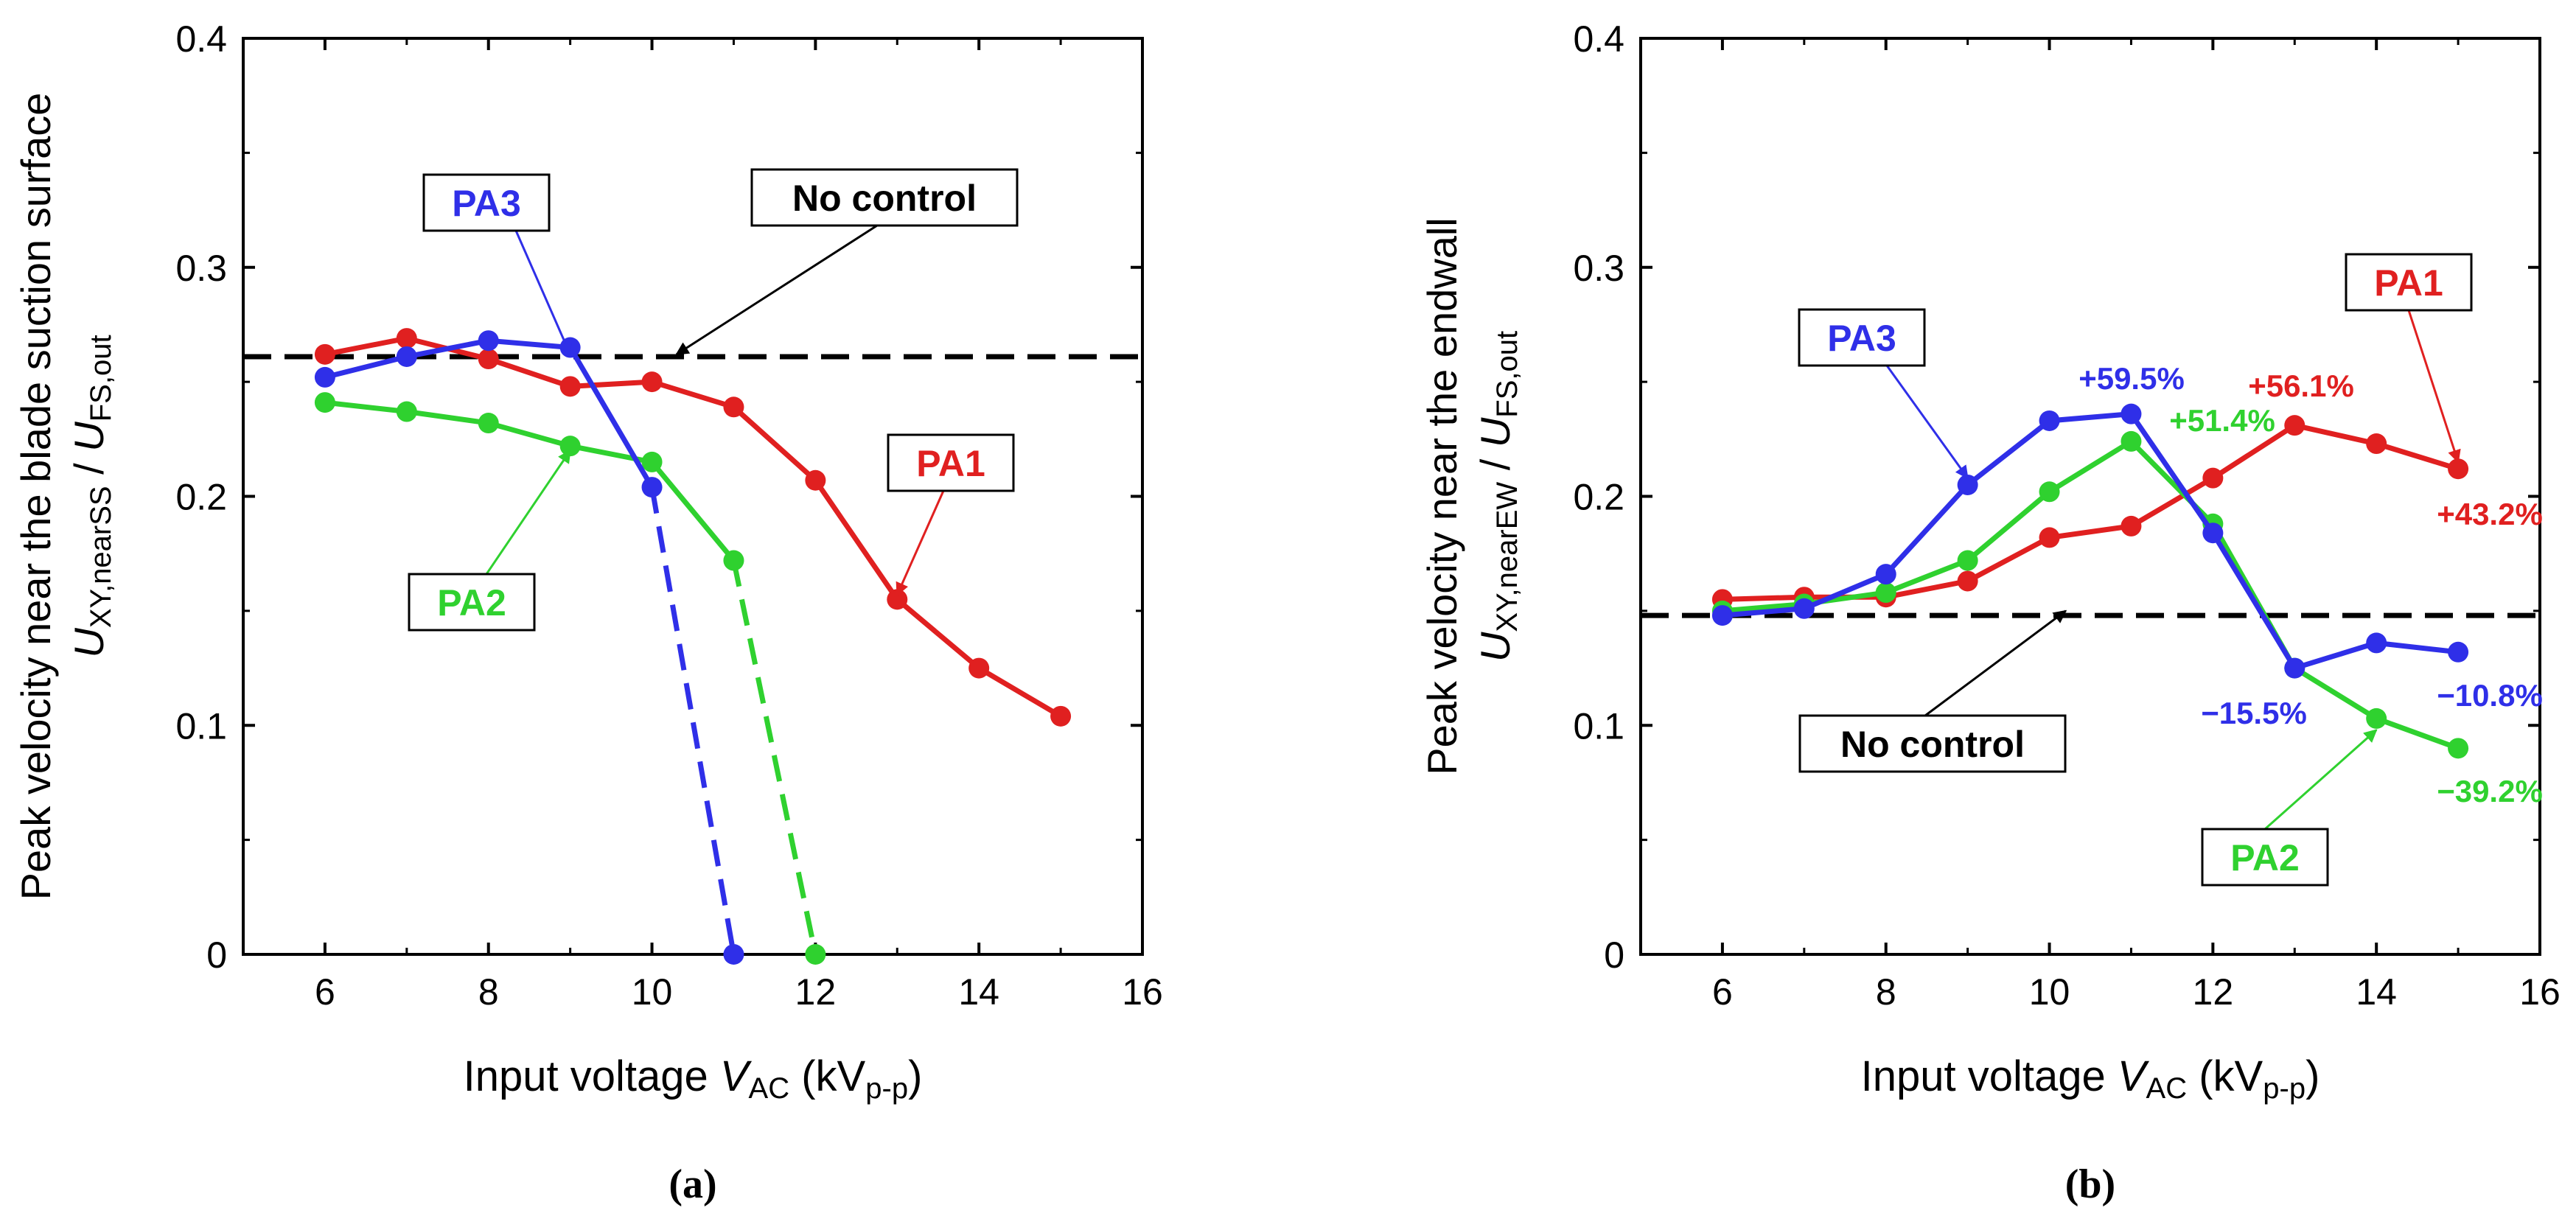 This screenshot has height=1230, width=2576. I want to click on percent-label: +43.2%, so click(2490, 514).